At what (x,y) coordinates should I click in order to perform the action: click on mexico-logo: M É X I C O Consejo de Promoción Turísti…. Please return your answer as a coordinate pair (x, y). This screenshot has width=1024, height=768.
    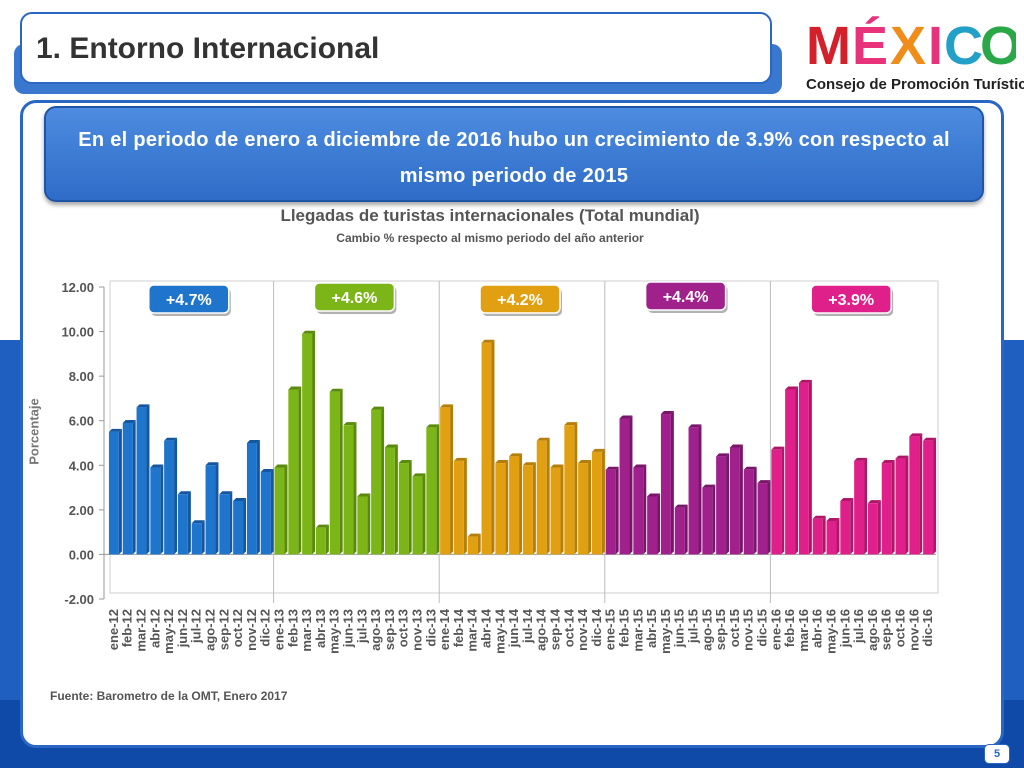
    Looking at the image, I should click on (912, 51).